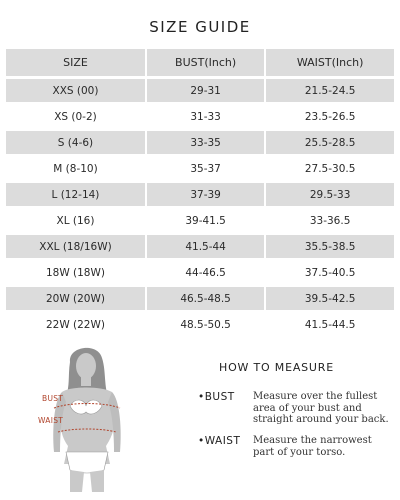  What do you see at coordinates (75, 220) in the screenshot?
I see `size-cell: XL (16)` at bounding box center [75, 220].